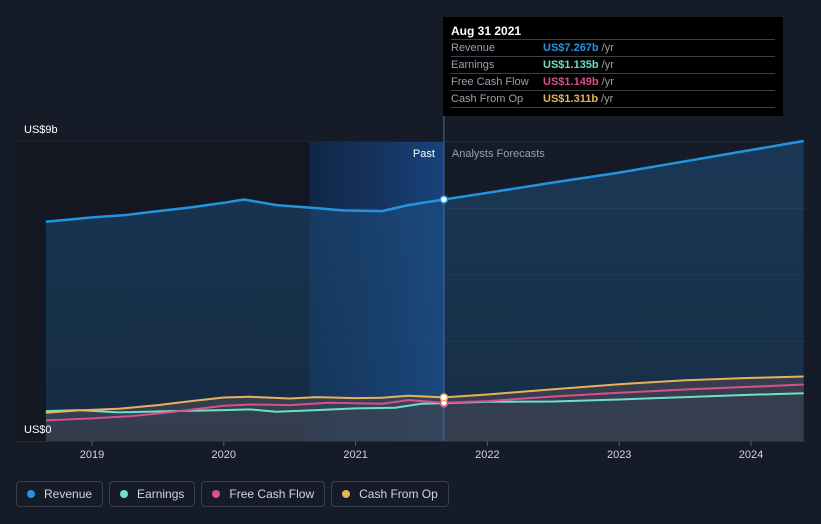 The height and width of the screenshot is (524, 821). I want to click on x-tick-label: 2023, so click(619, 455).